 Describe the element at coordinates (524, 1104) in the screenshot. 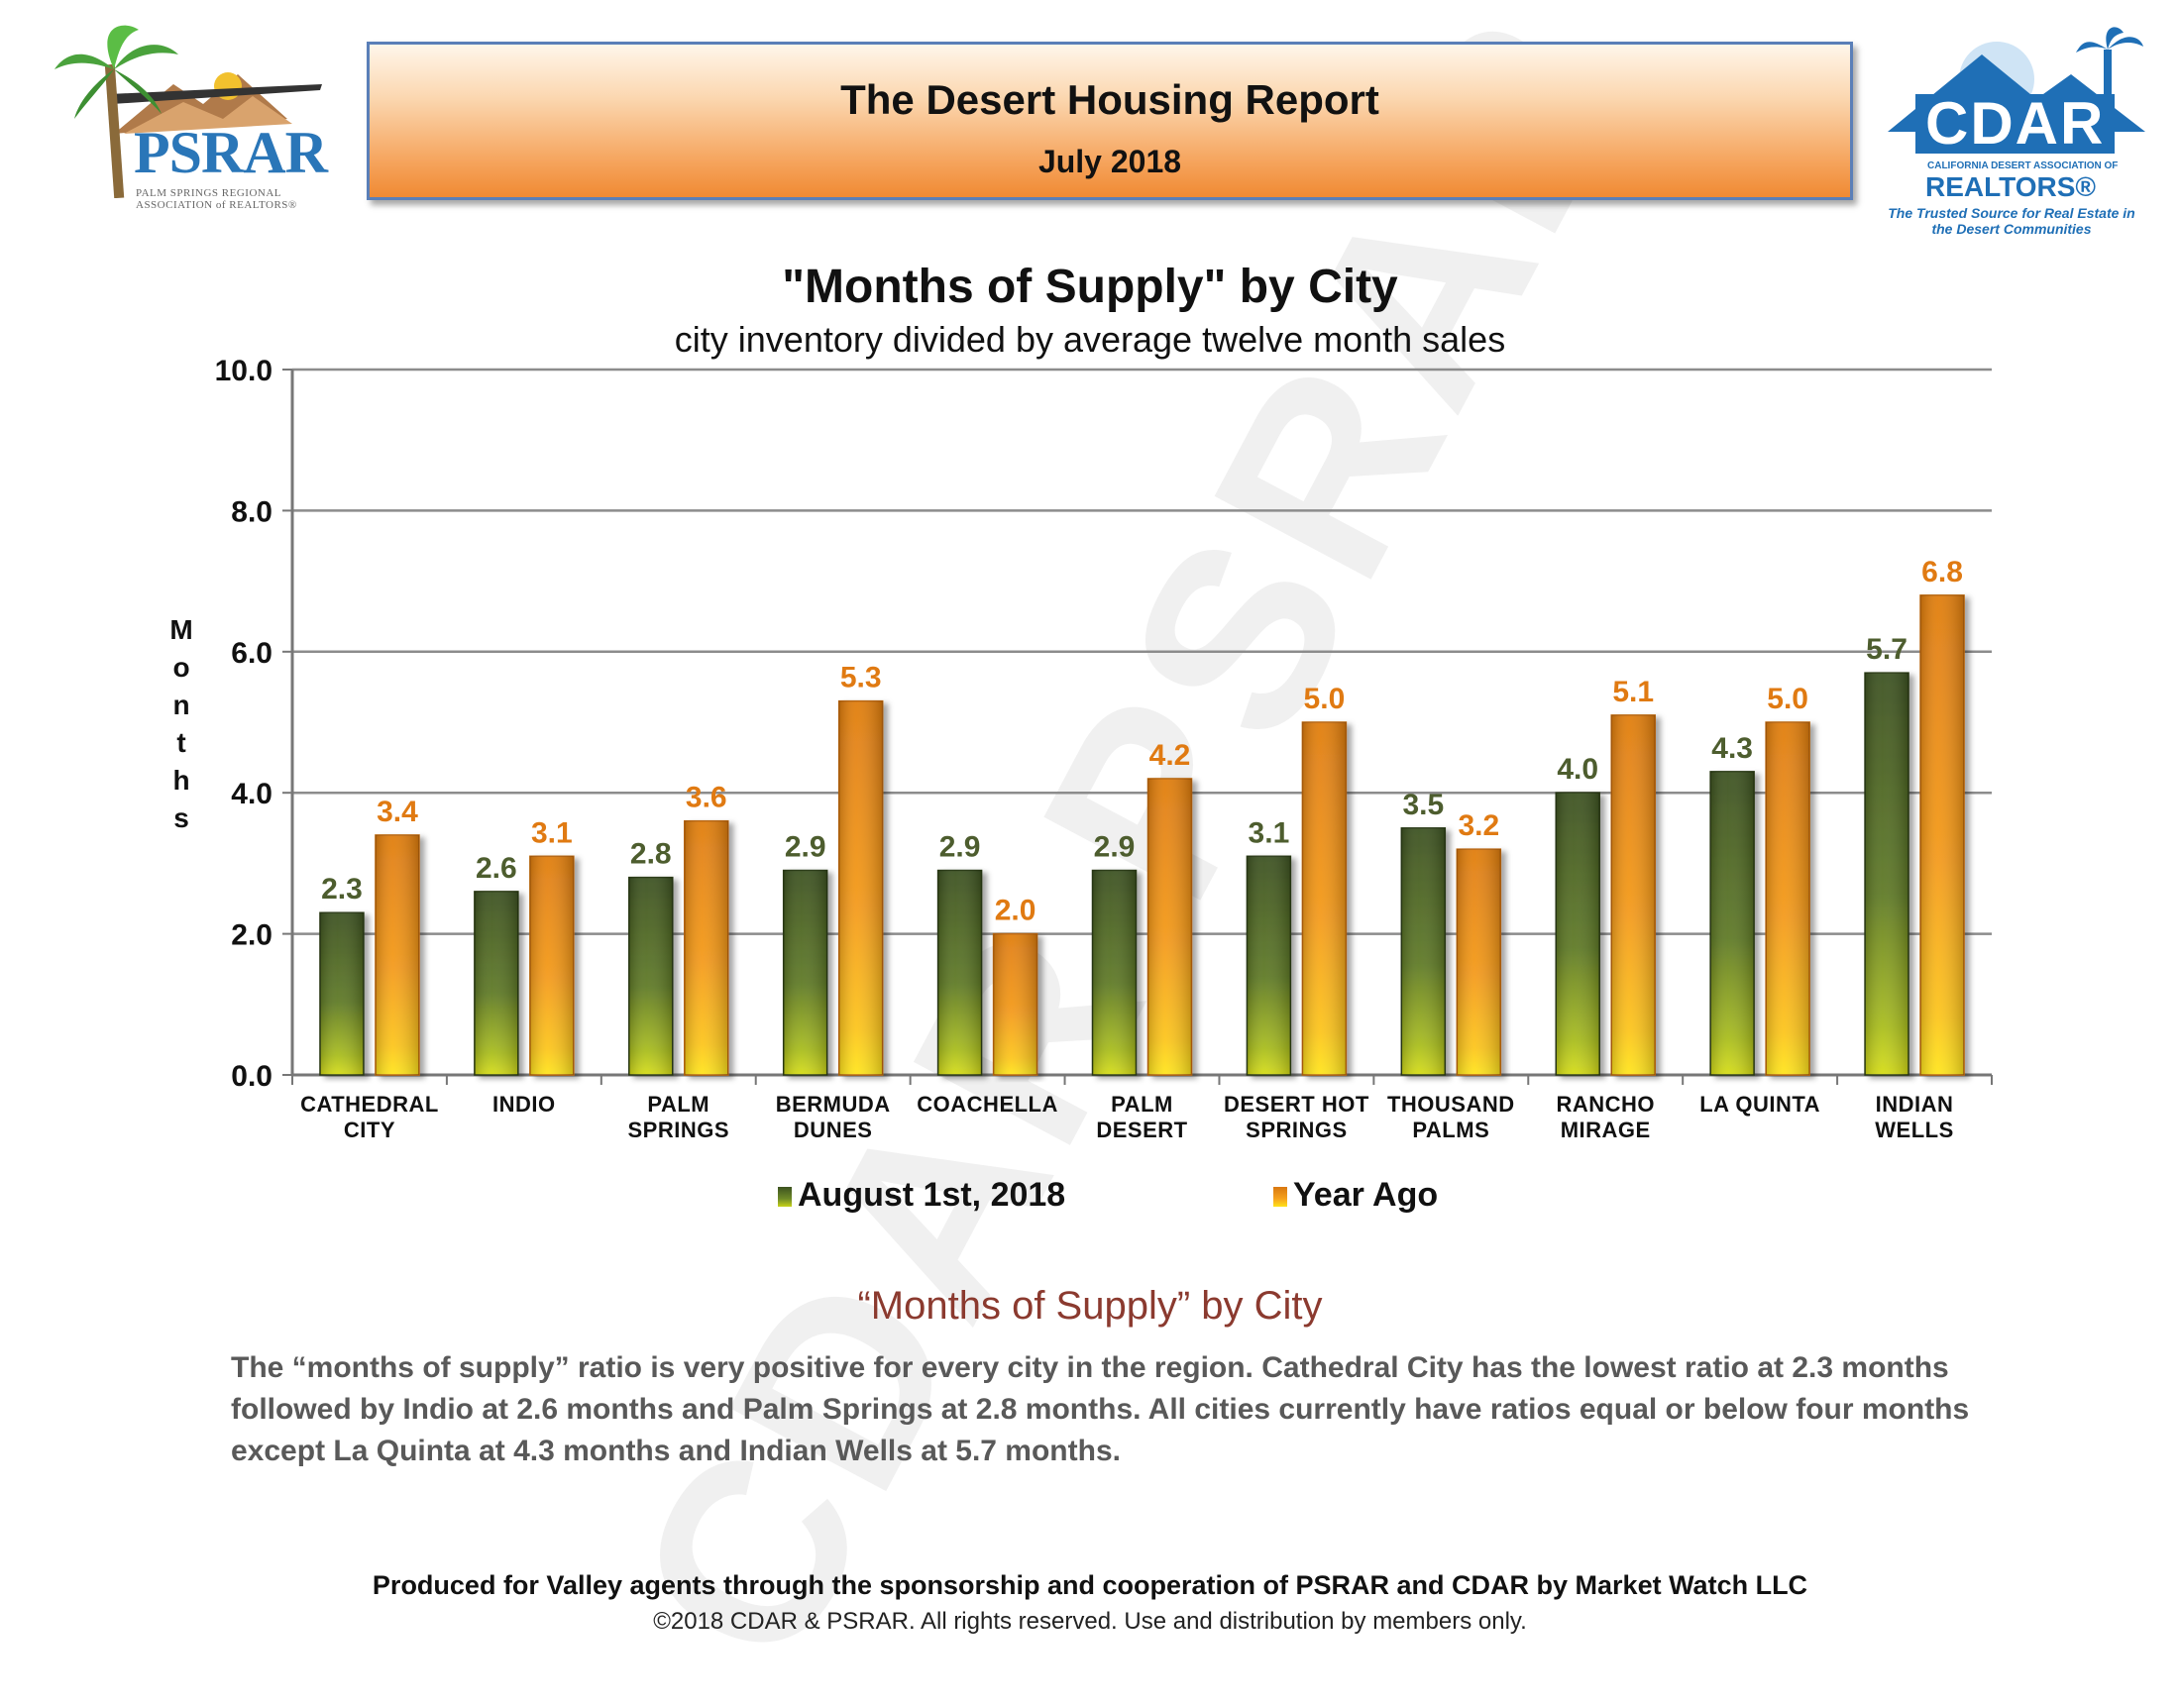

I see `x-category-label: INDIO` at that location.